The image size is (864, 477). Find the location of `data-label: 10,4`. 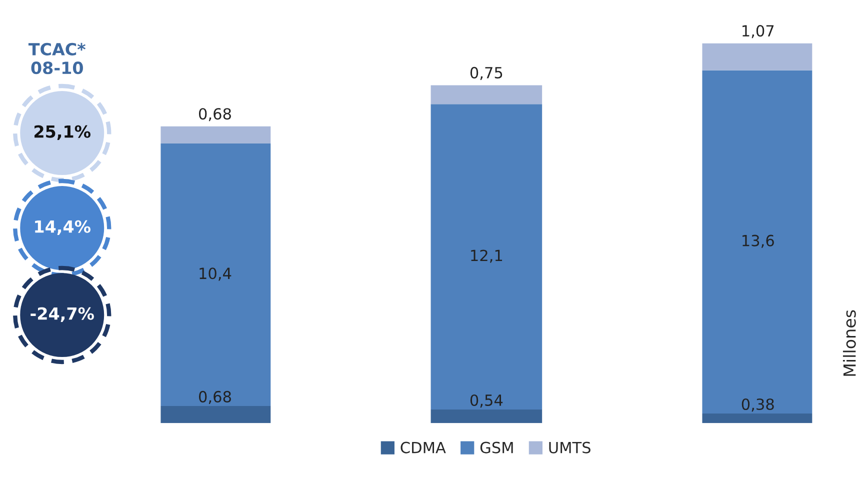

data-label: 10,4 is located at coordinates (216, 274).